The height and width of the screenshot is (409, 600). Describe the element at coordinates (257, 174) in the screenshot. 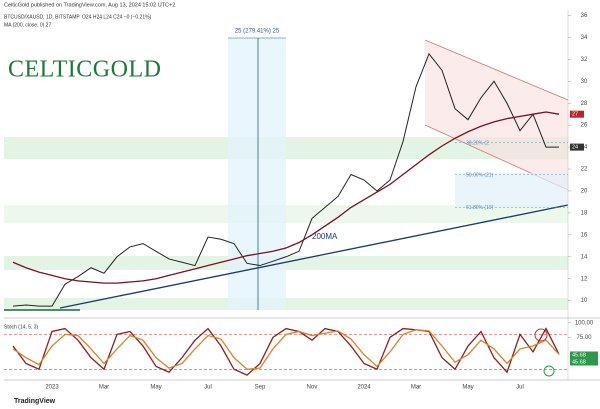

I see `measure-box` at that location.